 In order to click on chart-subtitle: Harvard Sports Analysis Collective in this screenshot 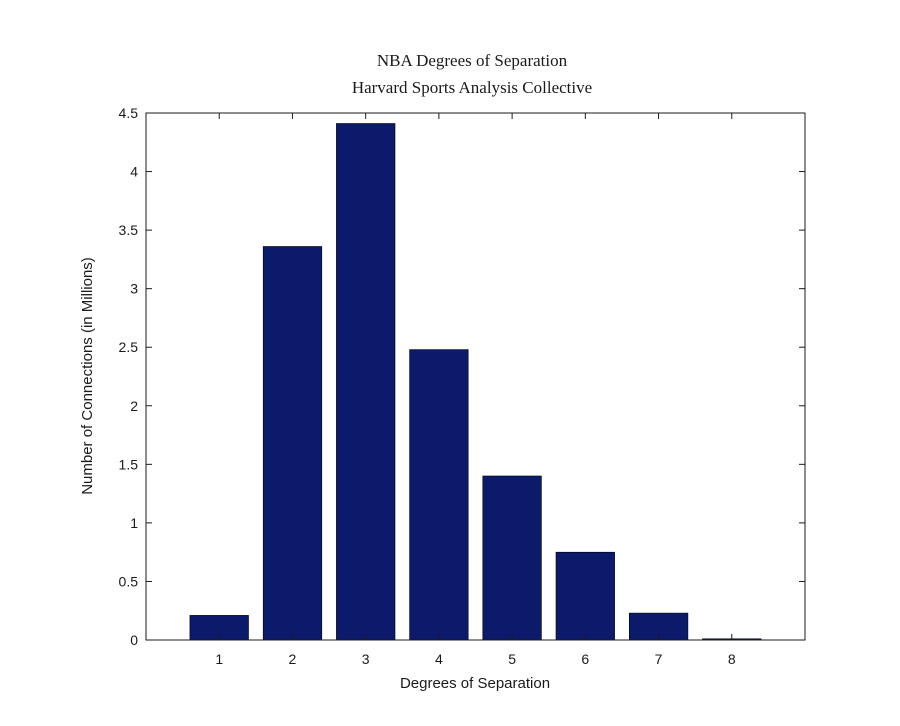, I will do `click(472, 87)`.